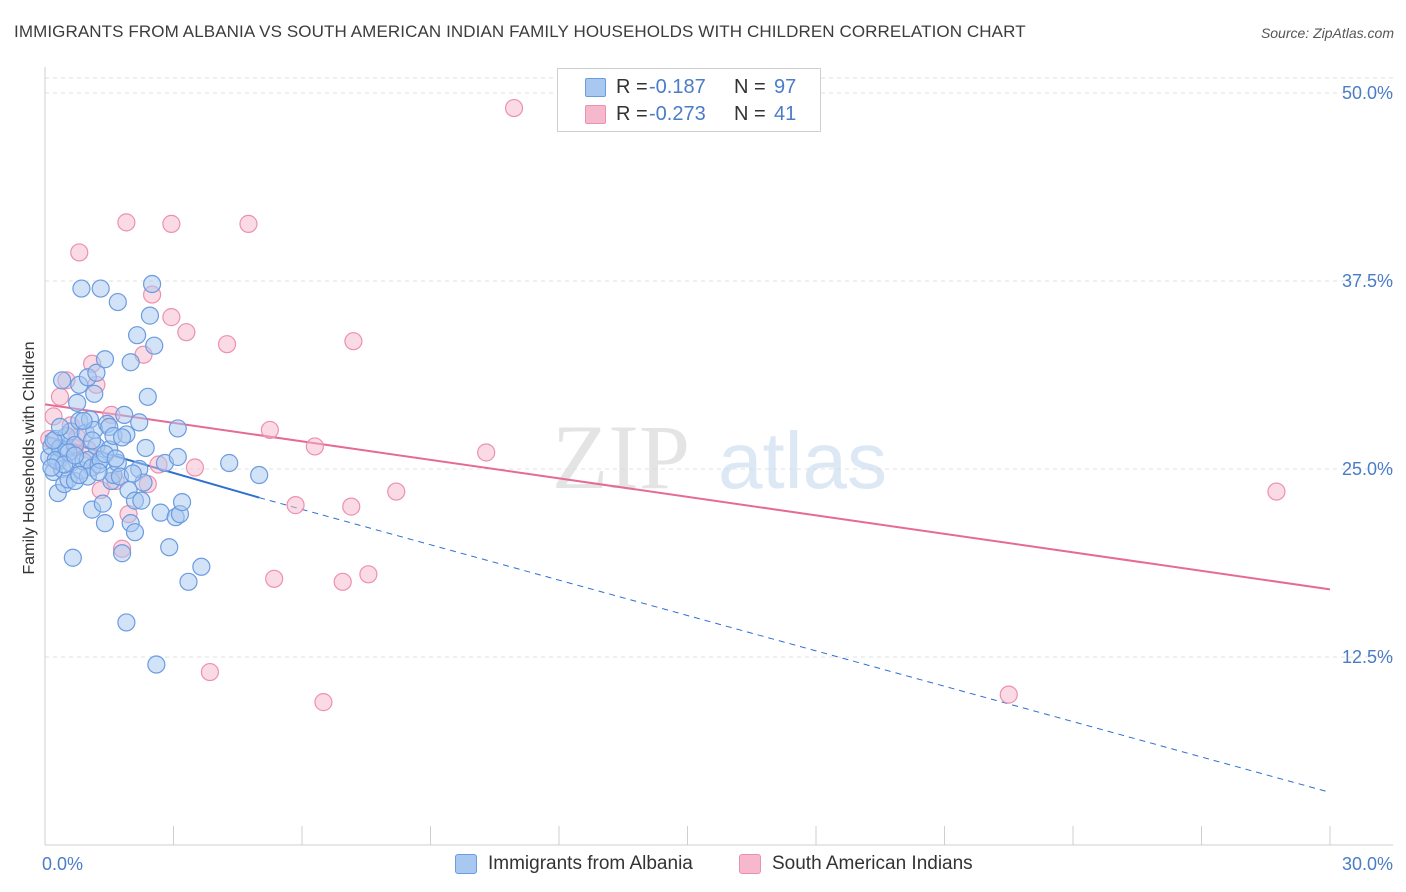 The image size is (1406, 892). I want to click on y-tick-label: 37.5%, so click(1367, 281).